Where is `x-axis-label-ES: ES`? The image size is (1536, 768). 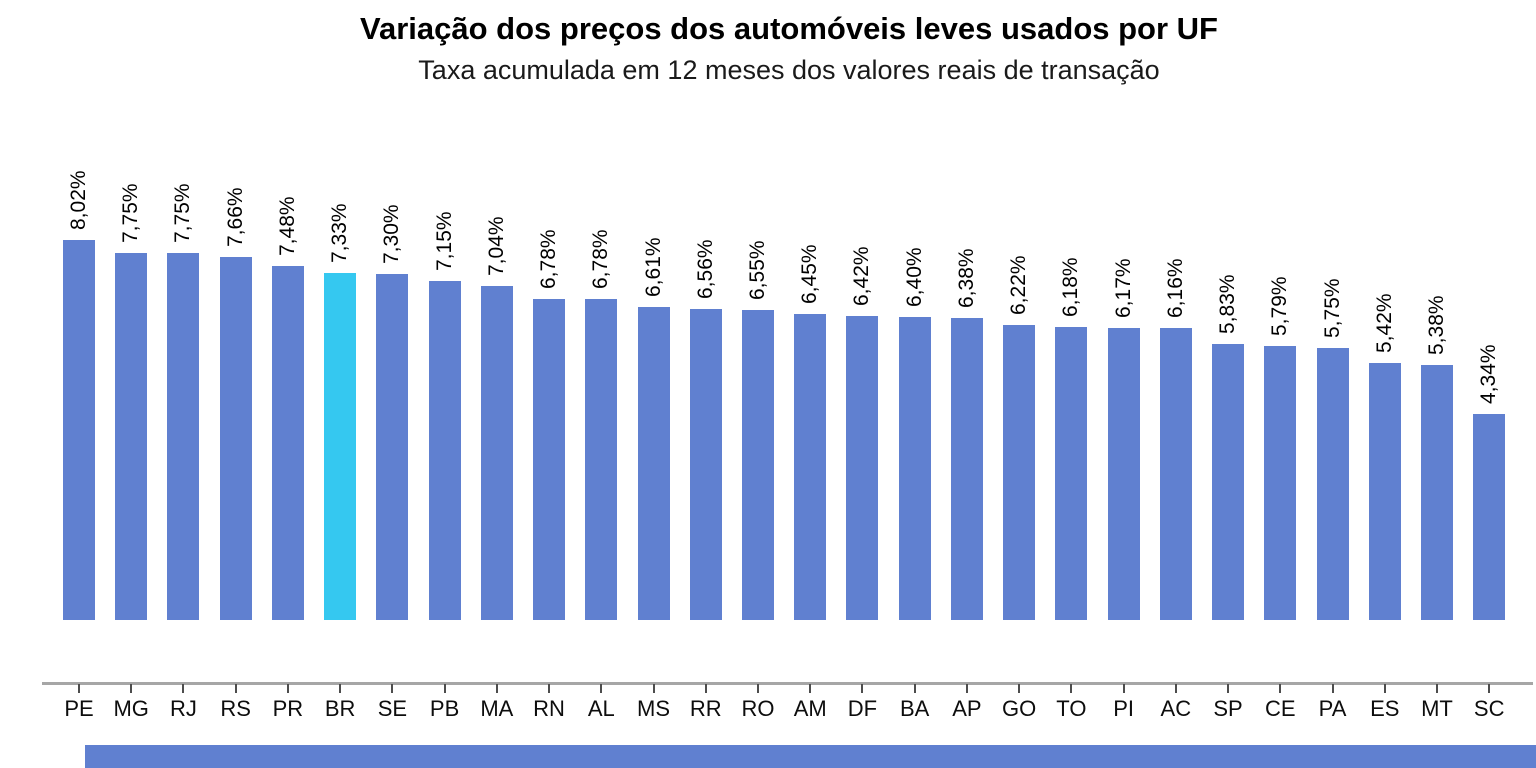
x-axis-label-ES: ES is located at coordinates (1385, 708).